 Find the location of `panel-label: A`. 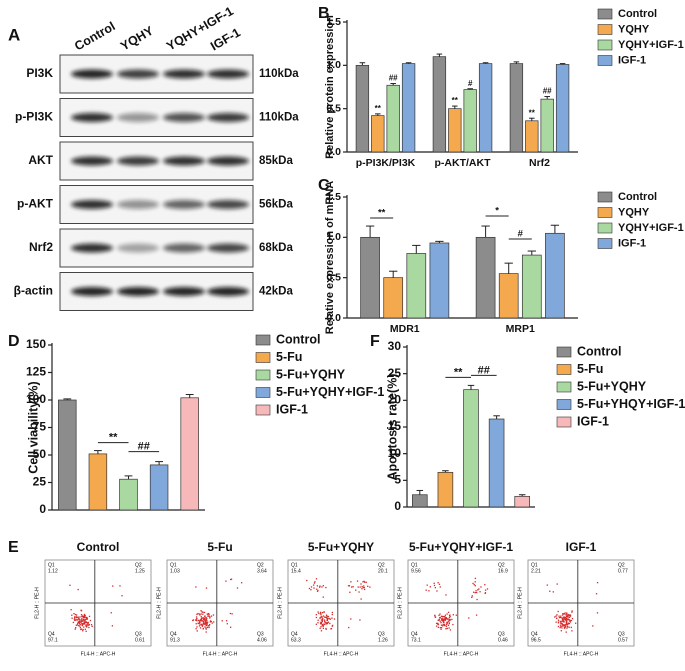

panel-label: A is located at coordinates (14, 34).